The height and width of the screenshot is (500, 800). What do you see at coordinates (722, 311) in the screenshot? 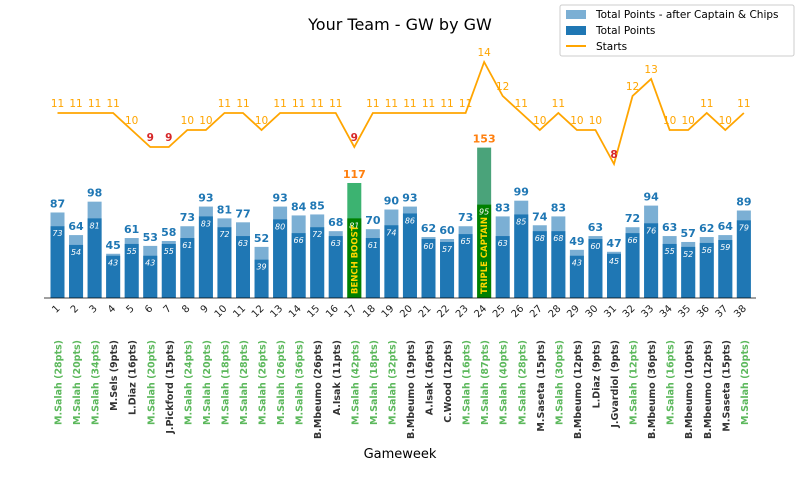
I see `x-tick-label: 37` at bounding box center [722, 311].